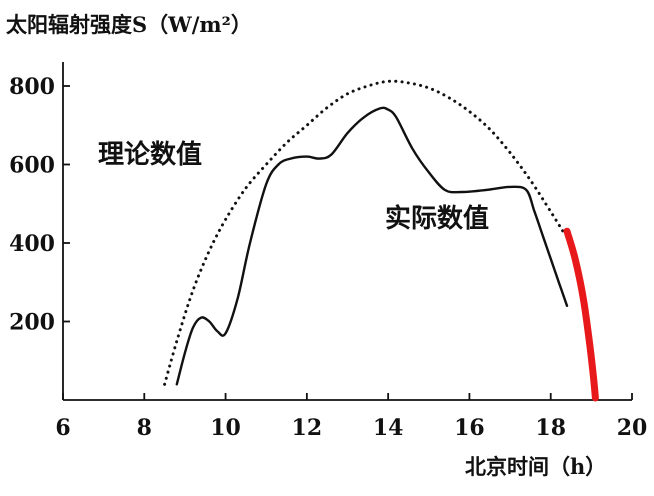 Image resolution: width=654 pixels, height=496 pixels. I want to click on x-tick-label: 16, so click(469, 428).